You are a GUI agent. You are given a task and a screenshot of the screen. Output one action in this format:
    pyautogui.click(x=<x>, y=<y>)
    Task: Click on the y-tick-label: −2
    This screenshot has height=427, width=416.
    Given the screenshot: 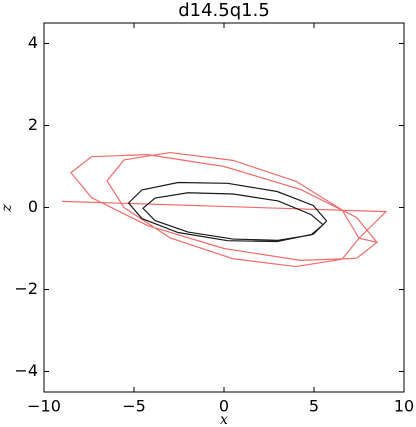 What is the action you would take?
    pyautogui.click(x=26, y=288)
    